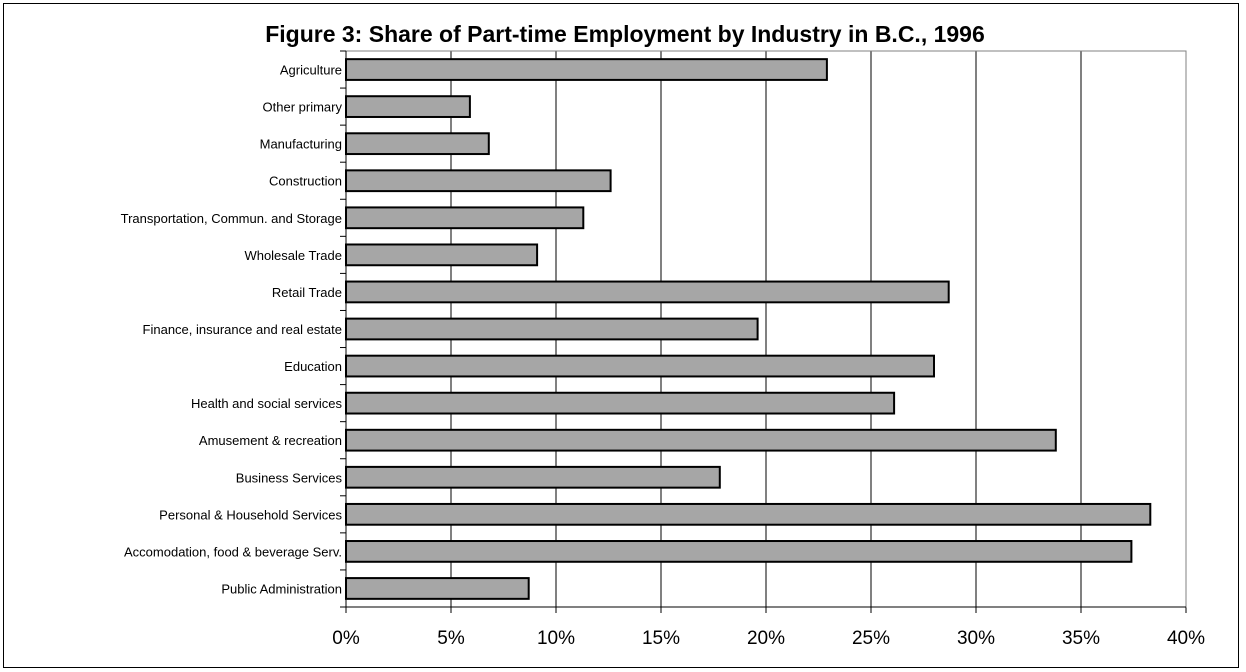 This screenshot has height=672, width=1246. I want to click on category-label: Construction, so click(305, 181).